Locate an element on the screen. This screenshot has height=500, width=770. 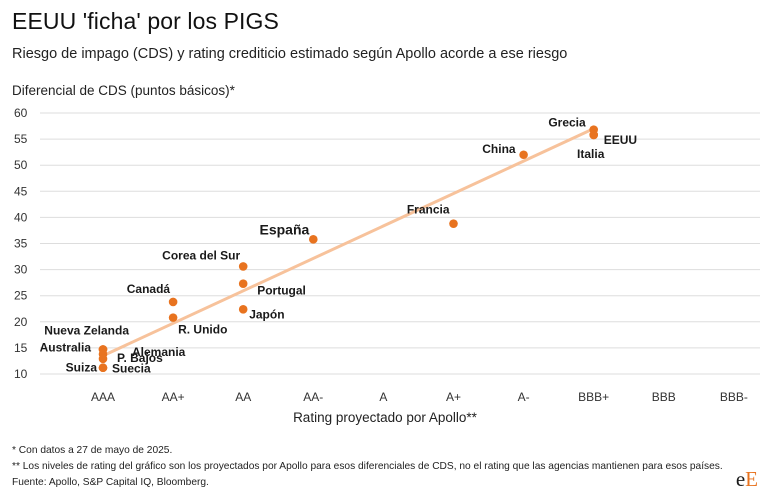
logo-part-E: E is located at coordinates (751, 479).